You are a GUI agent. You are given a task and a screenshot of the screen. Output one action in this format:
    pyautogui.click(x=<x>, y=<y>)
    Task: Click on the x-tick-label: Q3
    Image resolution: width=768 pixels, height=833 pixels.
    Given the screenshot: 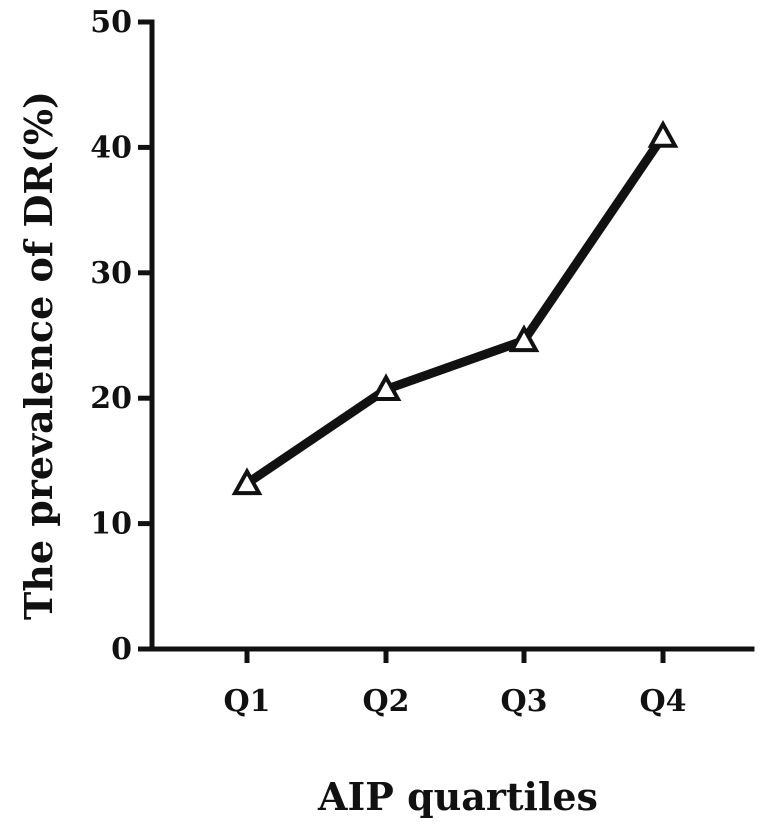 What is the action you would take?
    pyautogui.click(x=523, y=701)
    